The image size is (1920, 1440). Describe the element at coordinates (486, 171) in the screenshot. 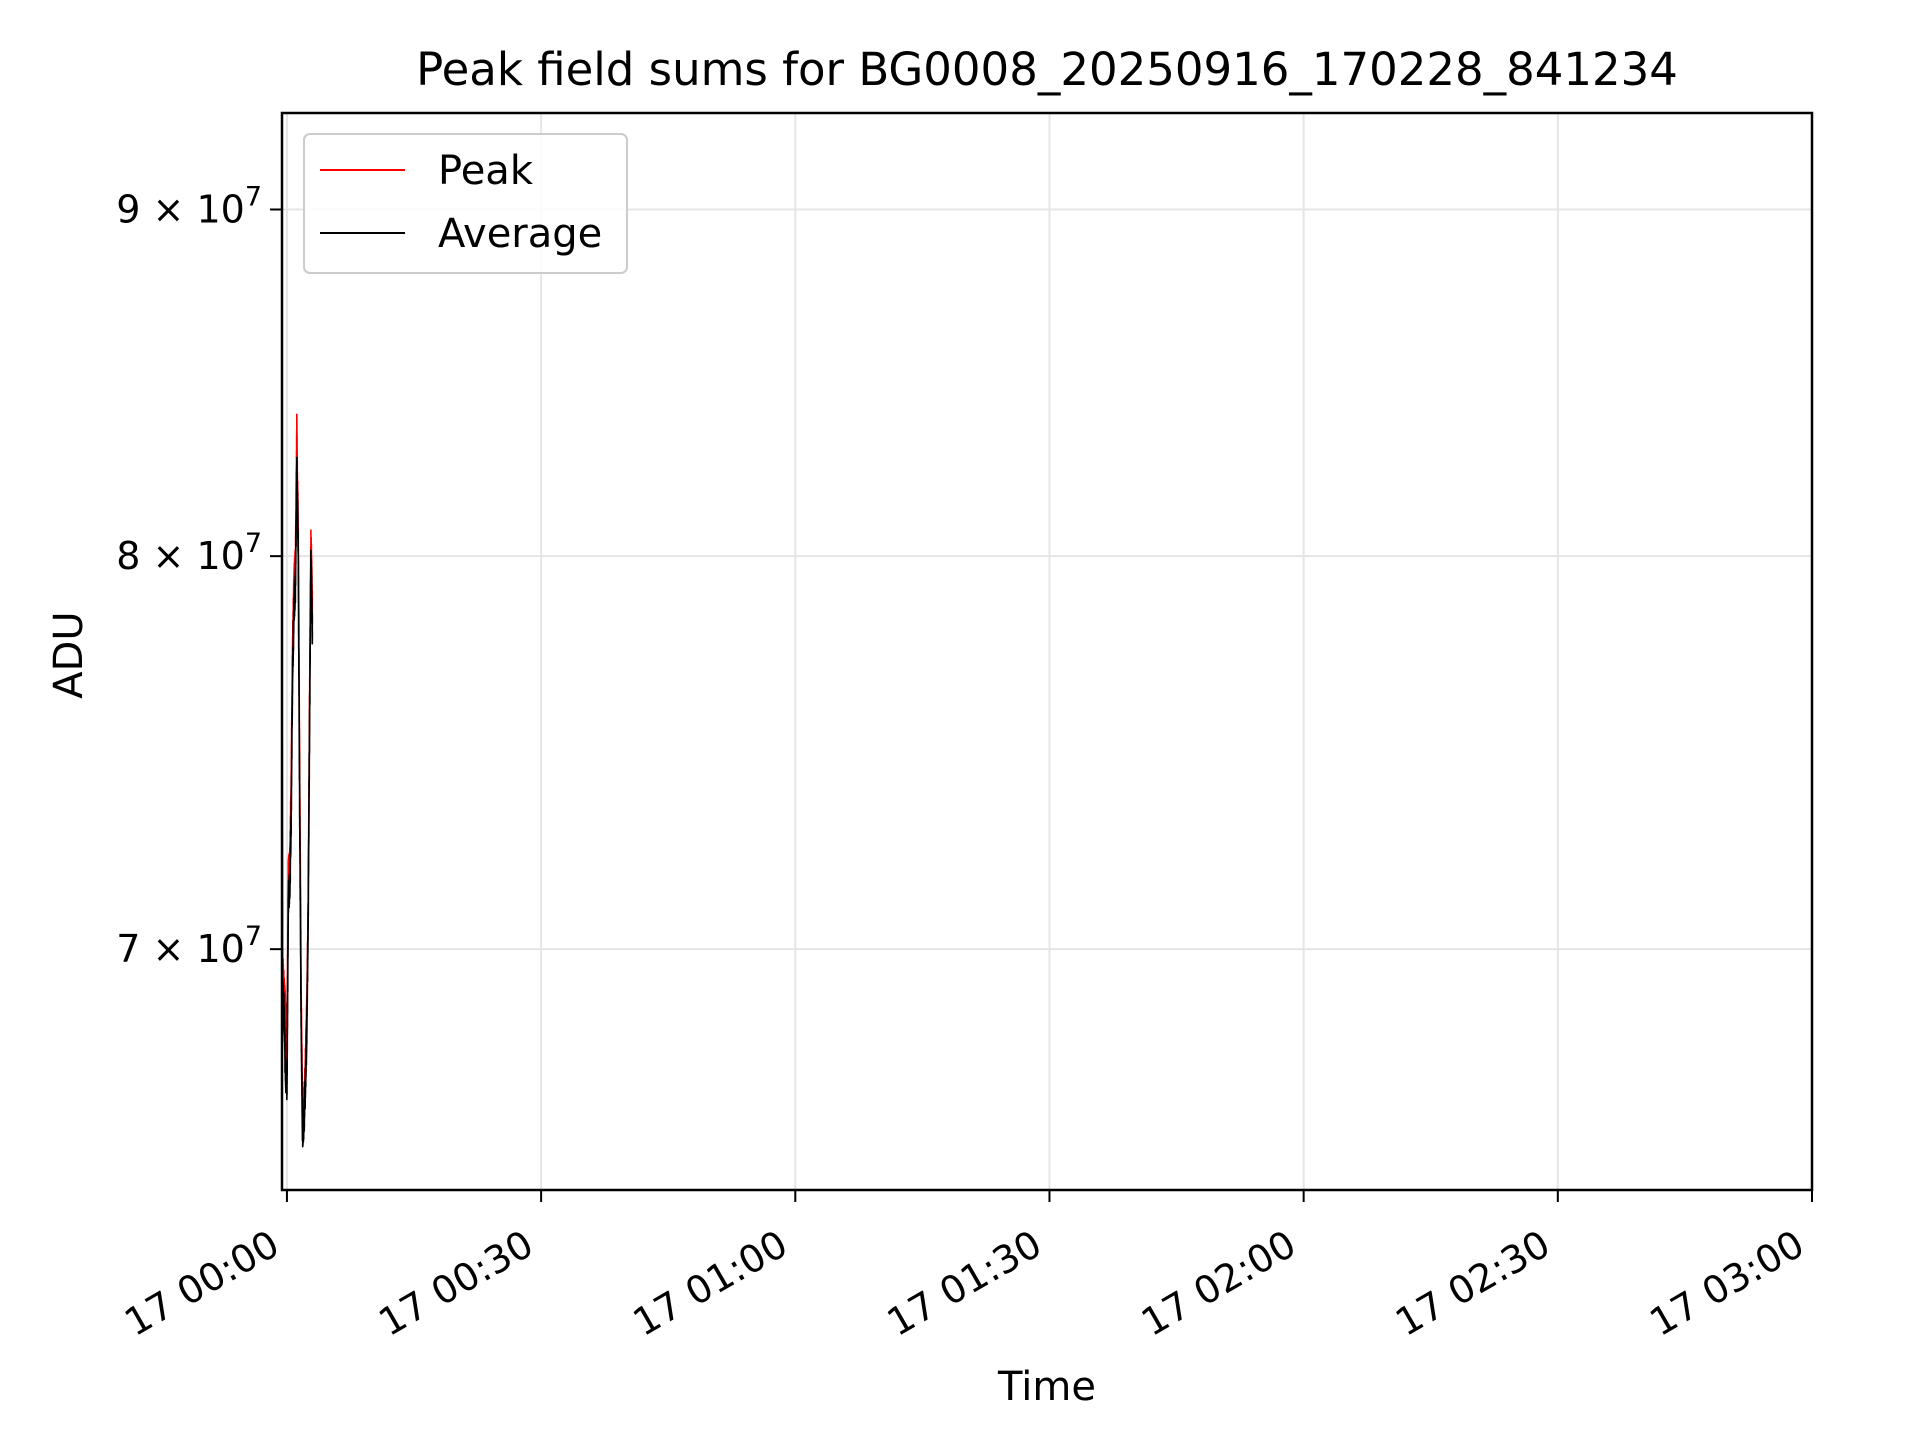

I see `legend-peak-label: Peak` at that location.